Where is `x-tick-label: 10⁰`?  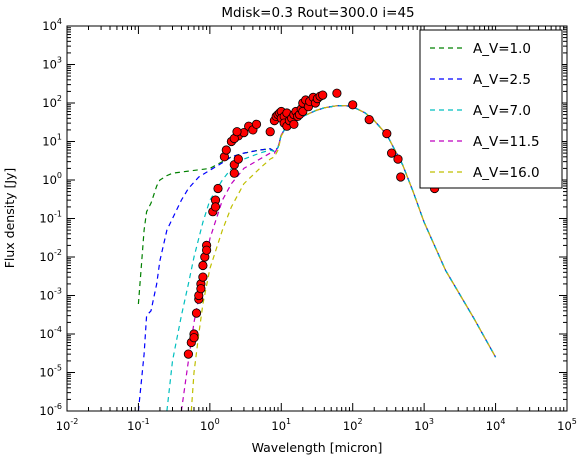 x-tick-label: 10⁰ is located at coordinates (210, 425).